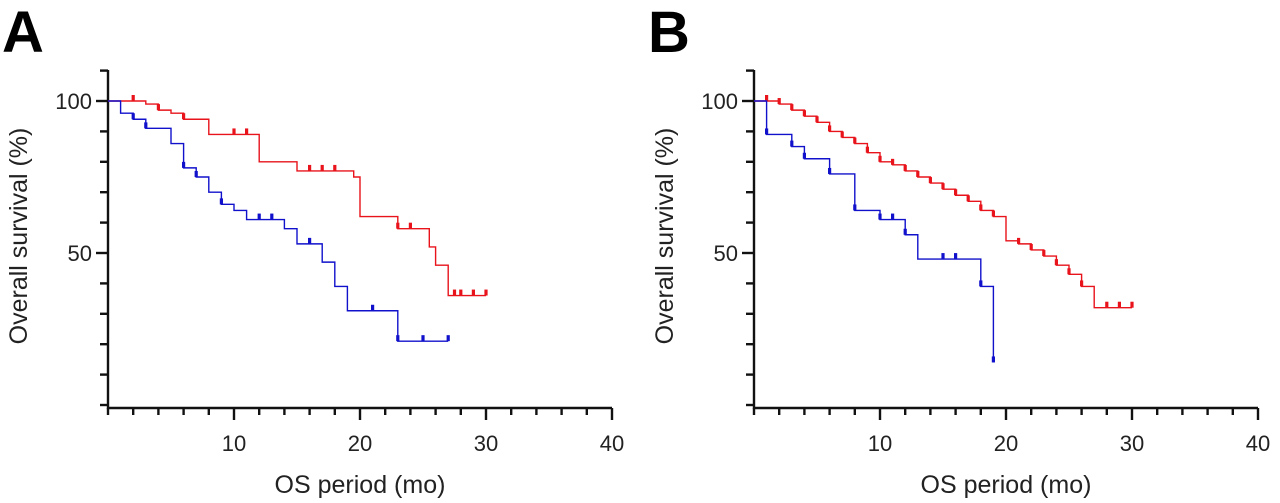 The image size is (1280, 503). I want to click on panel-letter-a: A, so click(23, 32).